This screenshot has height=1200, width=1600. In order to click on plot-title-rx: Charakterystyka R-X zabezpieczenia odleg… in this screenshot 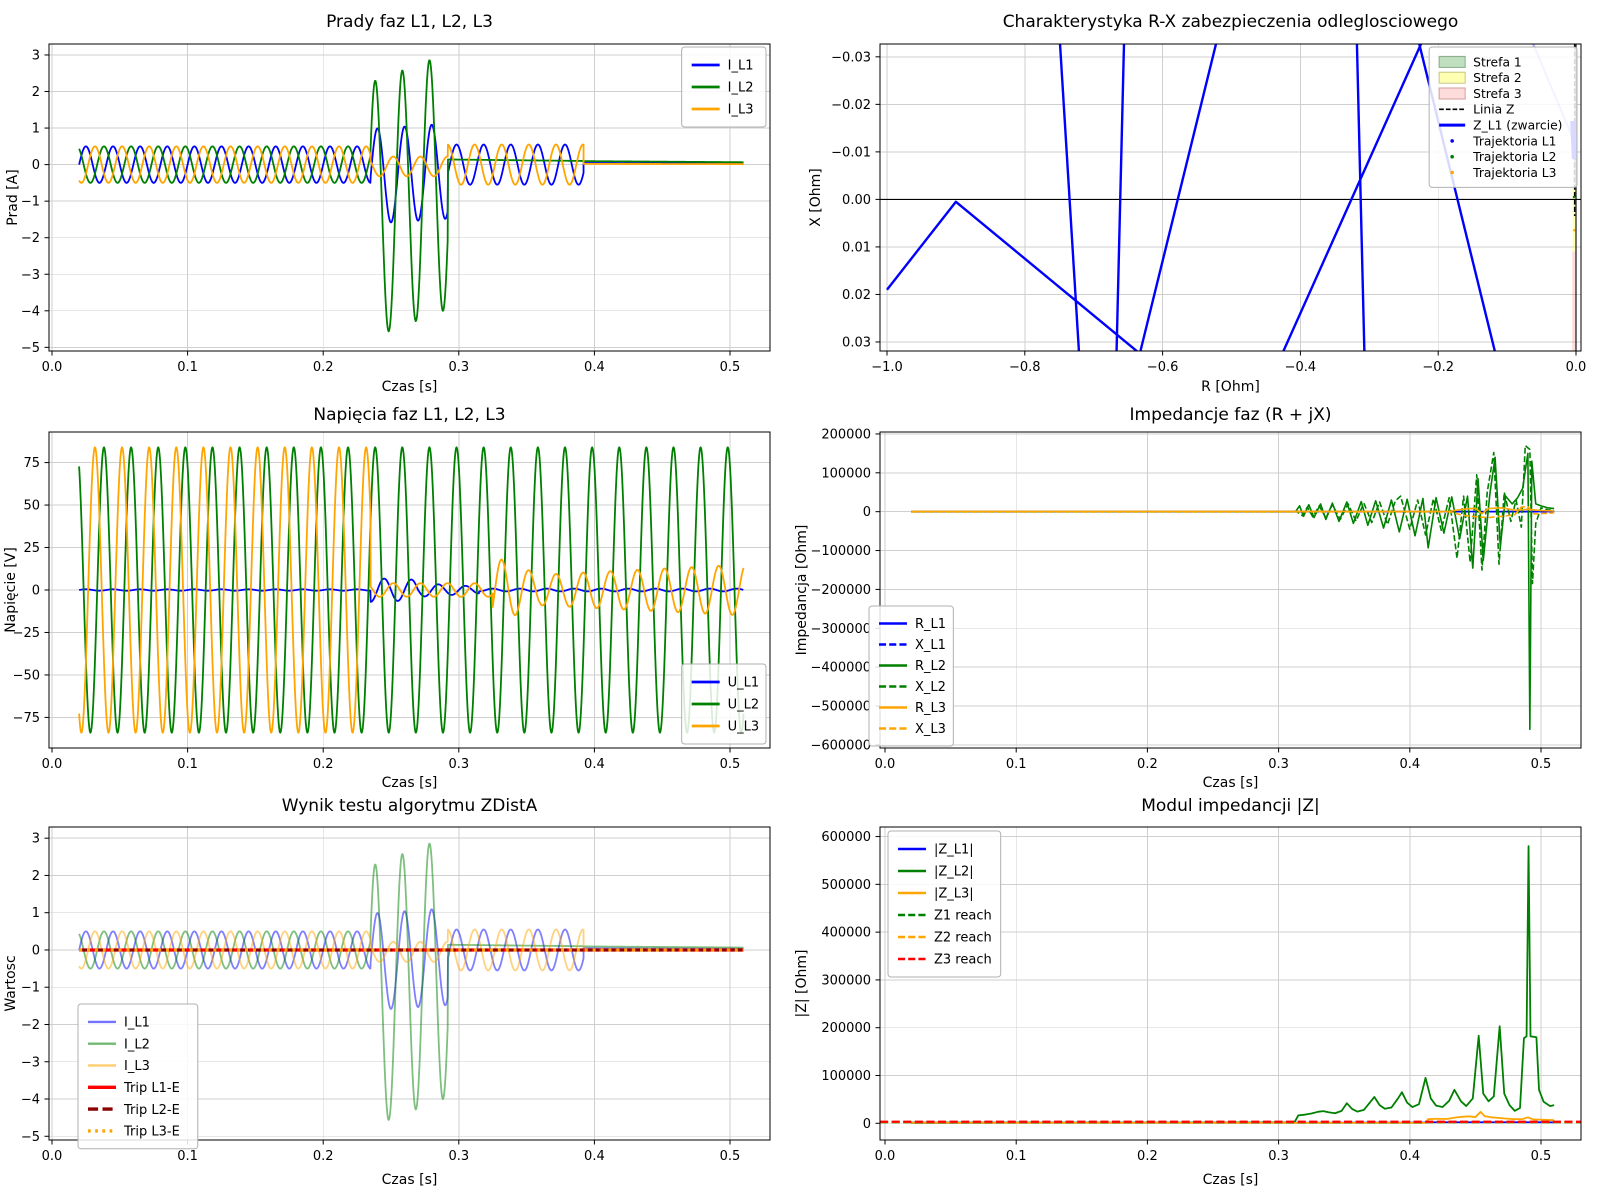, I will do `click(1231, 22)`.